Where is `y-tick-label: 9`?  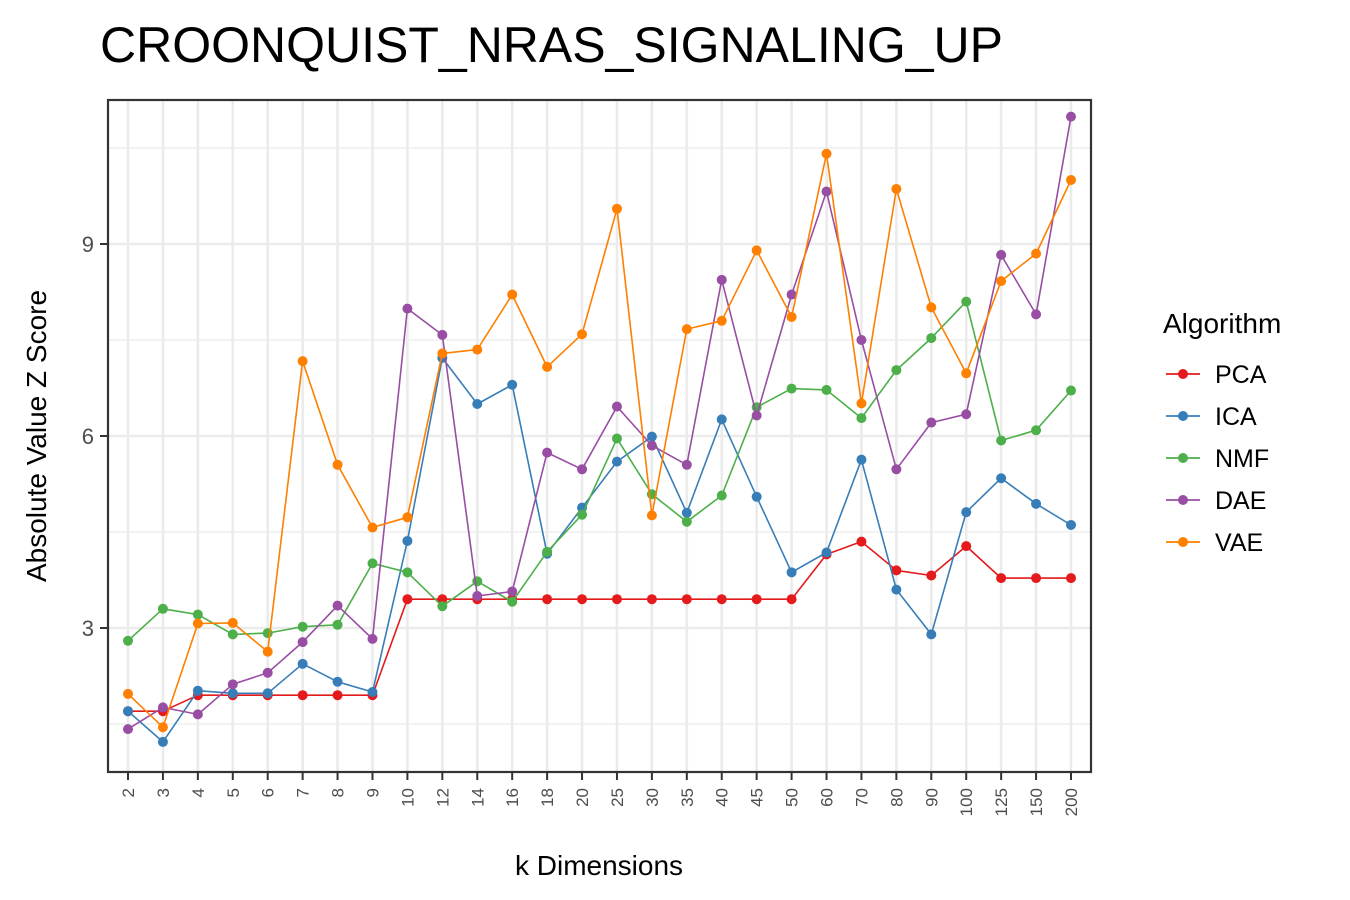 y-tick-label: 9 is located at coordinates (88, 244).